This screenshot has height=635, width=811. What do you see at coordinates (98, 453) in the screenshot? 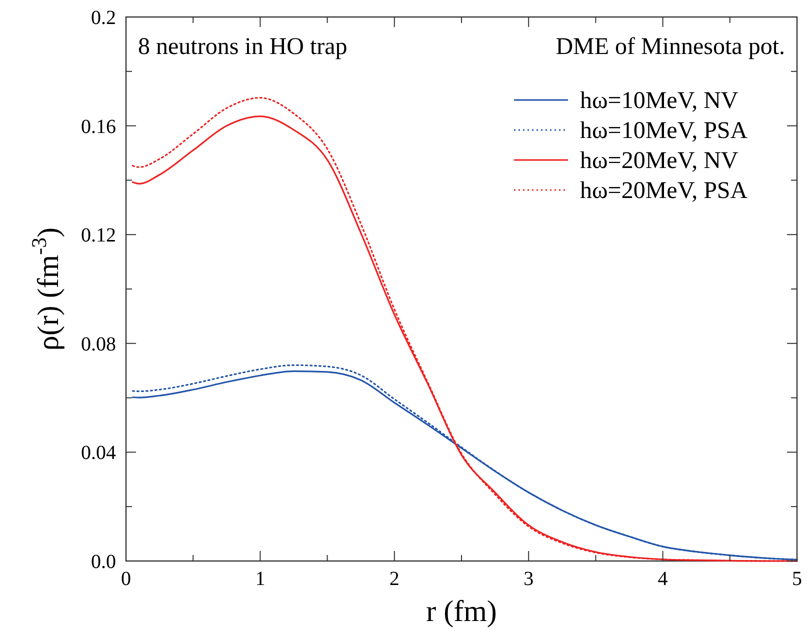
I see `y-tick-label: 0.04` at bounding box center [98, 453].